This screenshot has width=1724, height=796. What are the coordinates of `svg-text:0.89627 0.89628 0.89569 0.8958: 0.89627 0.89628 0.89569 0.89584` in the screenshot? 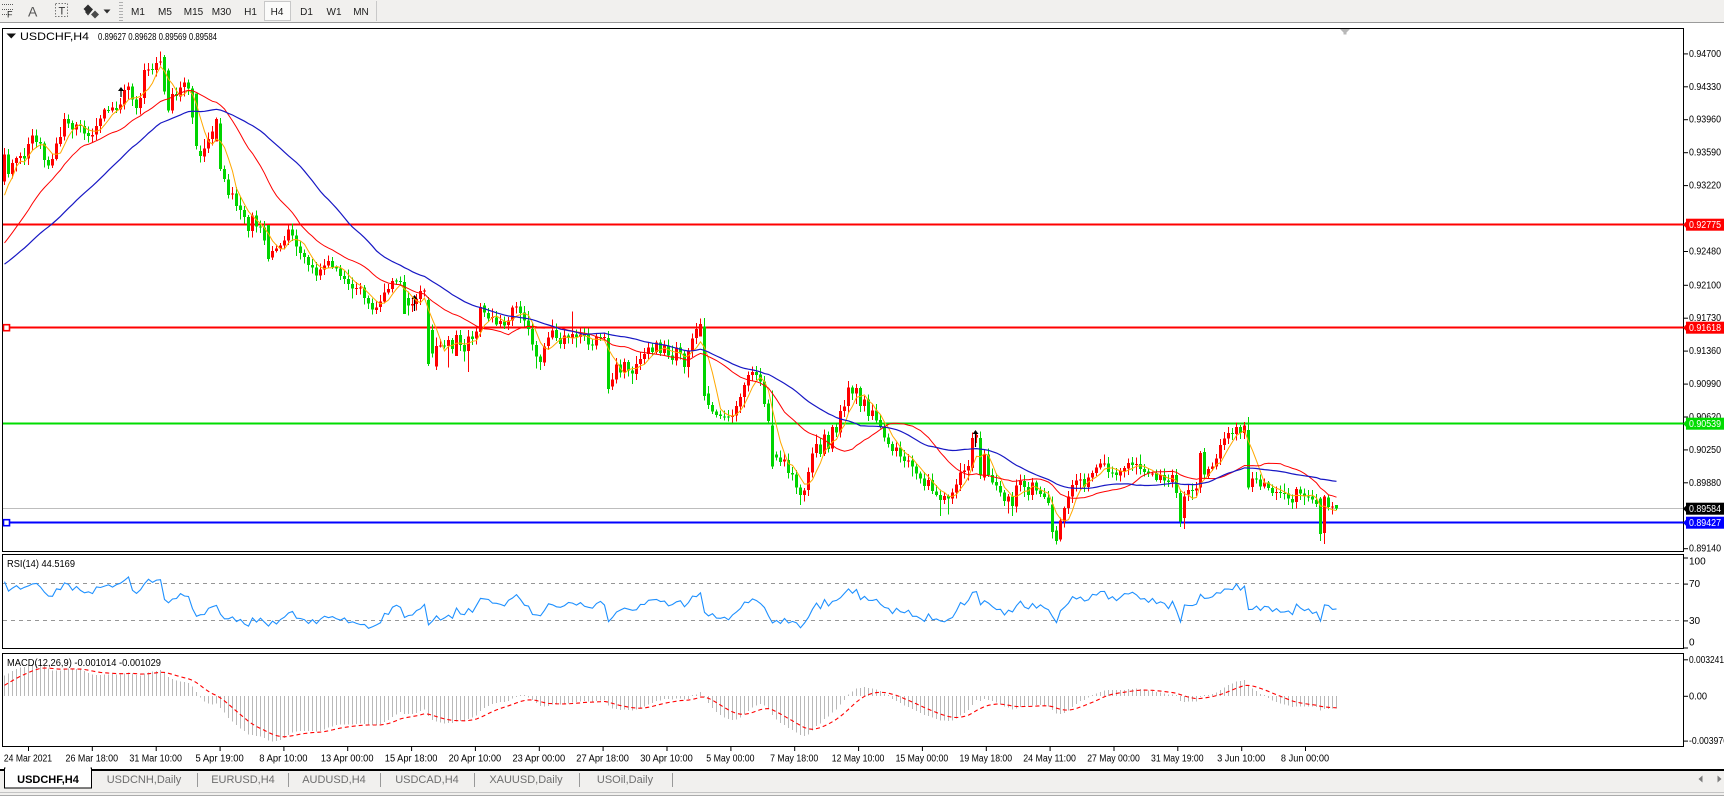 It's located at (157, 37).